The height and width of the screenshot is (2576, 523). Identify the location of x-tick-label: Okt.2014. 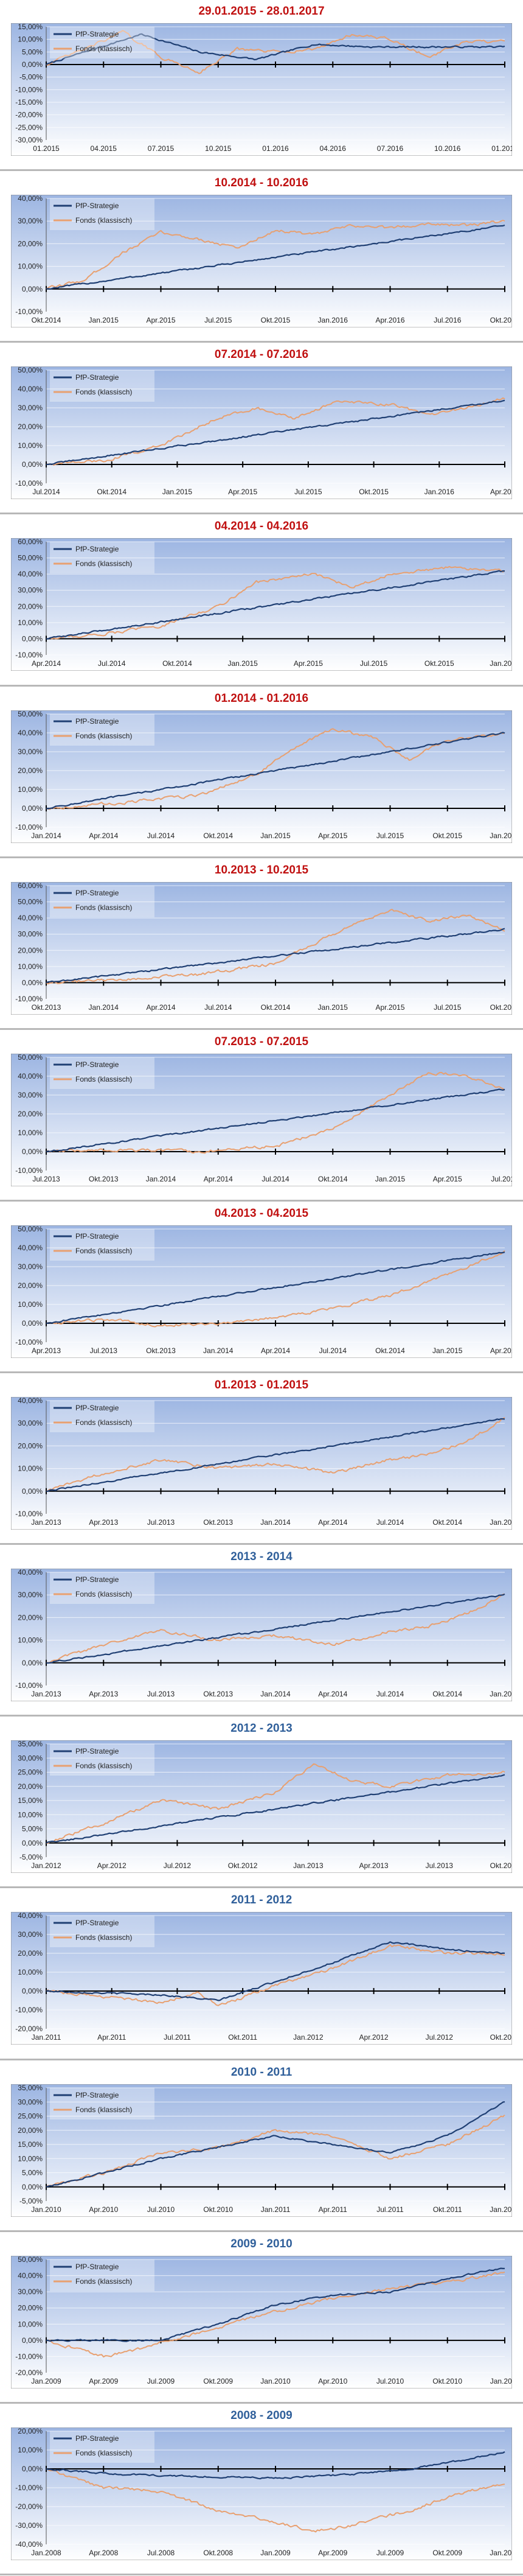
(447, 1694).